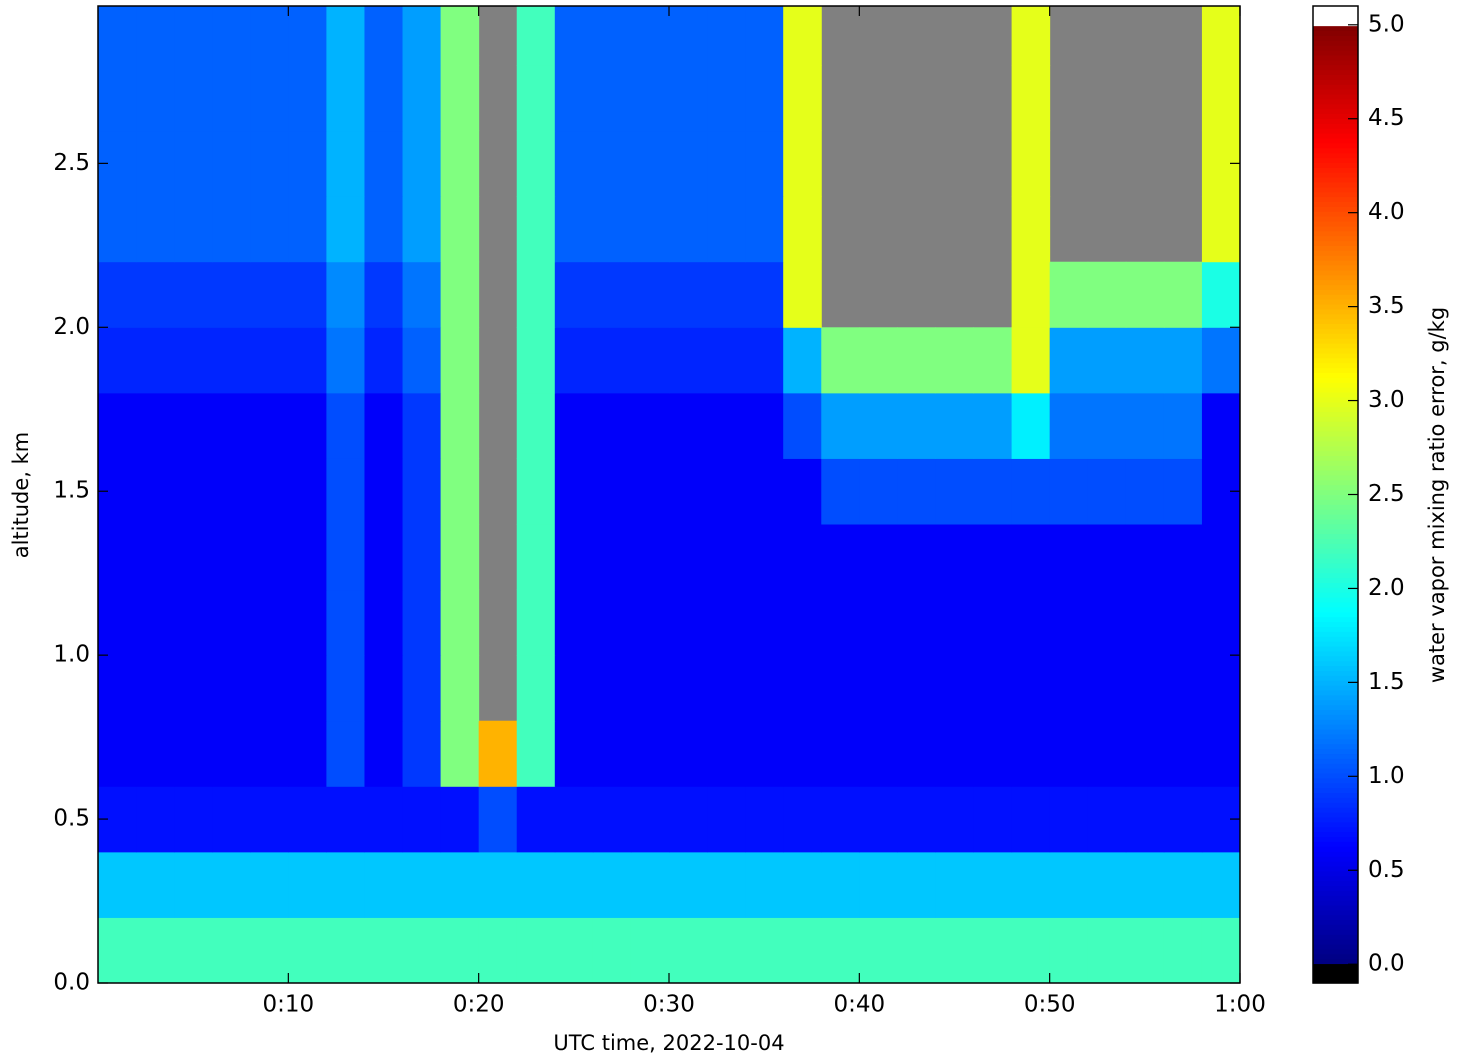 This screenshot has width=1469, height=1062. What do you see at coordinates (71, 819) in the screenshot?
I see `y-tick-label: 0.5` at bounding box center [71, 819].